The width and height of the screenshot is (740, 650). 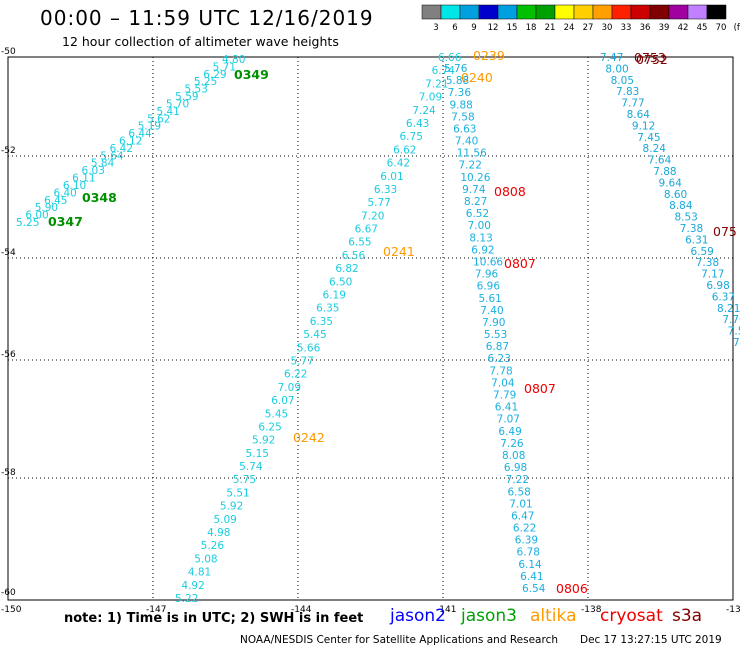 What do you see at coordinates (611, 58) in the screenshot?
I see `wave-height-label: 7.47` at bounding box center [611, 58].